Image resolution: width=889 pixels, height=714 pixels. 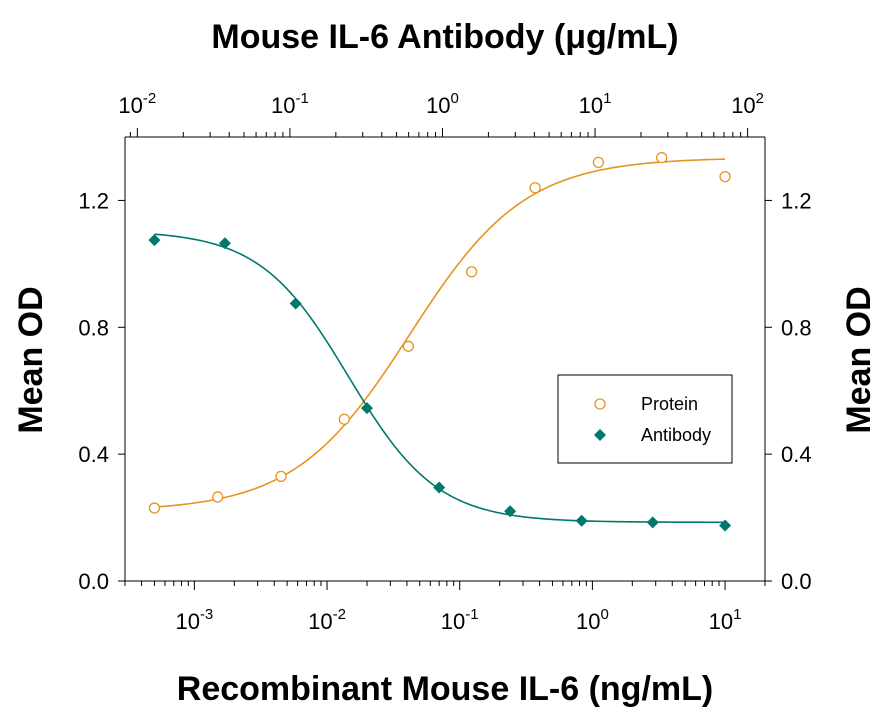 What do you see at coordinates (93, 327) in the screenshot?
I see `left-y-tick-label: 0.8` at bounding box center [93, 327].